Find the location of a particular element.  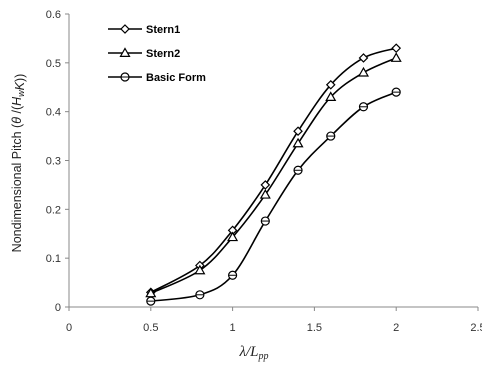

legend-label-stern2: Stern2 is located at coordinates (163, 54).